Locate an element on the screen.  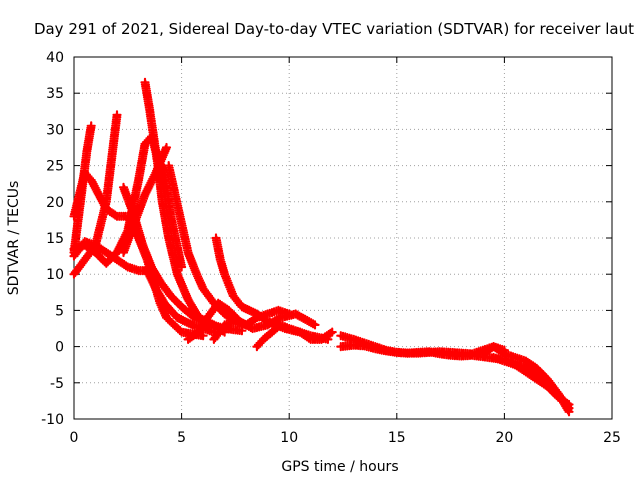
x-tick-label: 0 is located at coordinates (74, 438).